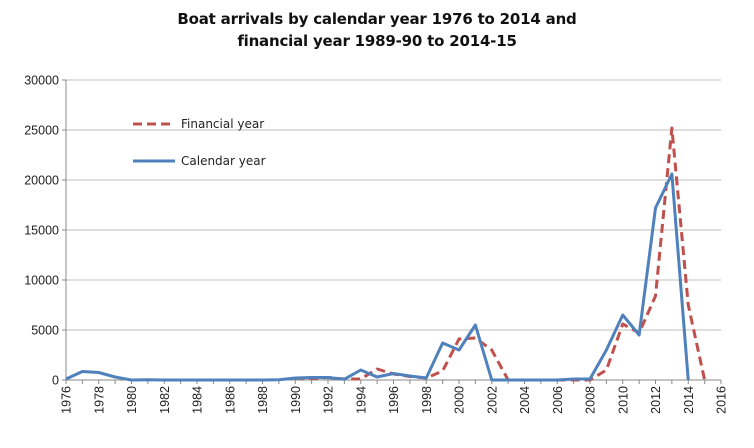  I want to click on y-tick-label: 15000, so click(41, 231).